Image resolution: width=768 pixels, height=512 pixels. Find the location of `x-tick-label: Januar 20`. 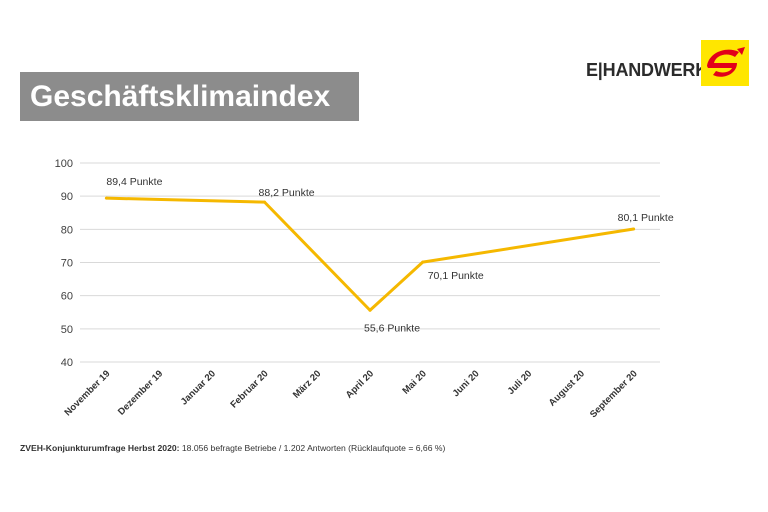

x-tick-label: Januar 20 is located at coordinates (198, 387).